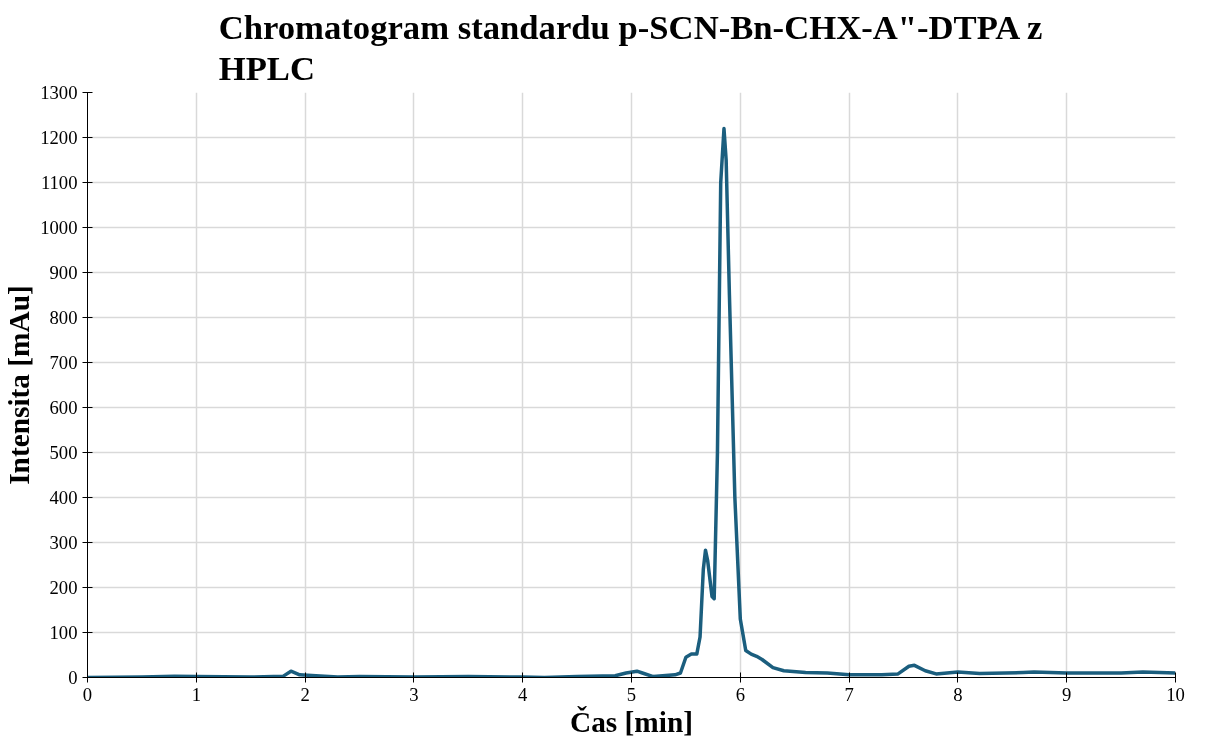 This screenshot has height=746, width=1208. What do you see at coordinates (63, 542) in the screenshot?
I see `y-tick-label: 300` at bounding box center [63, 542].